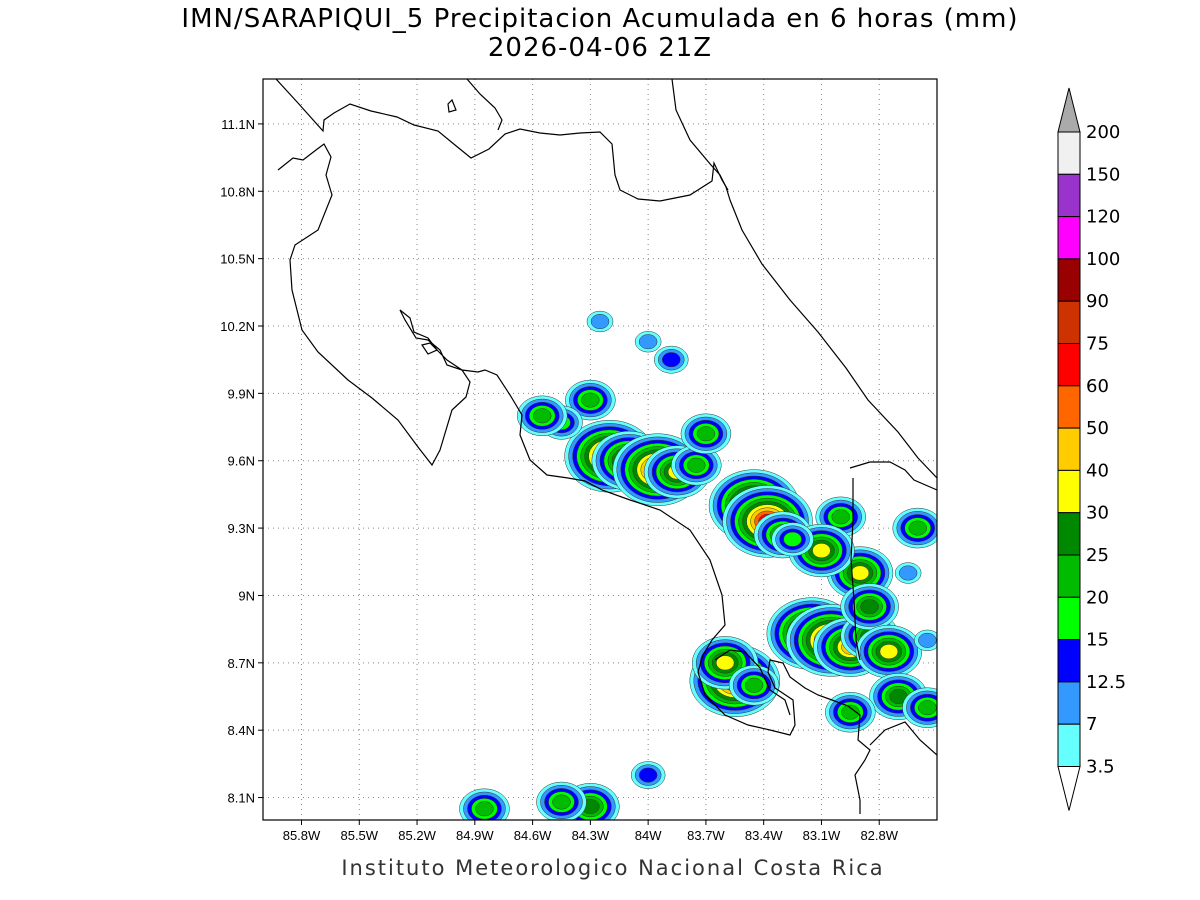 The image size is (1200, 900). Describe the element at coordinates (879, 835) in the screenshot. I see `lon-tick-label: 82.8W` at that location.